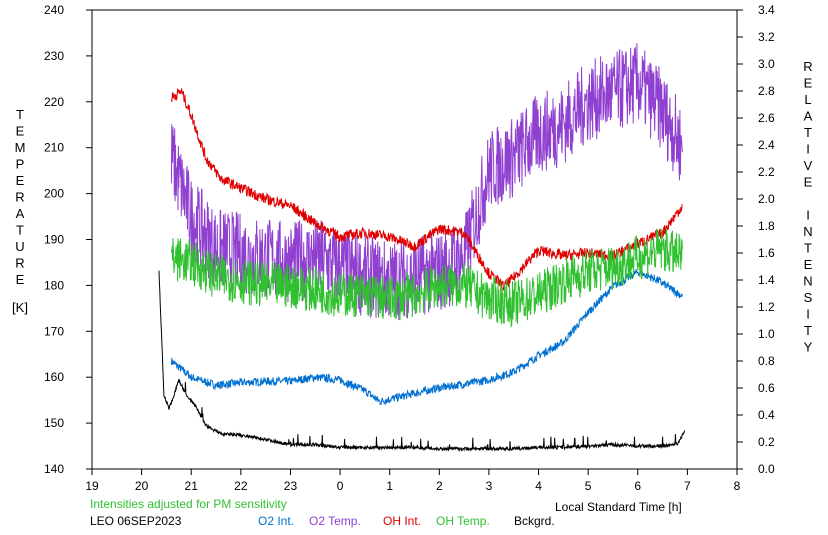 The height and width of the screenshot is (535, 828). What do you see at coordinates (618, 507) in the screenshot?
I see `x-axis-label: Local Standard Time [h]` at bounding box center [618, 507].